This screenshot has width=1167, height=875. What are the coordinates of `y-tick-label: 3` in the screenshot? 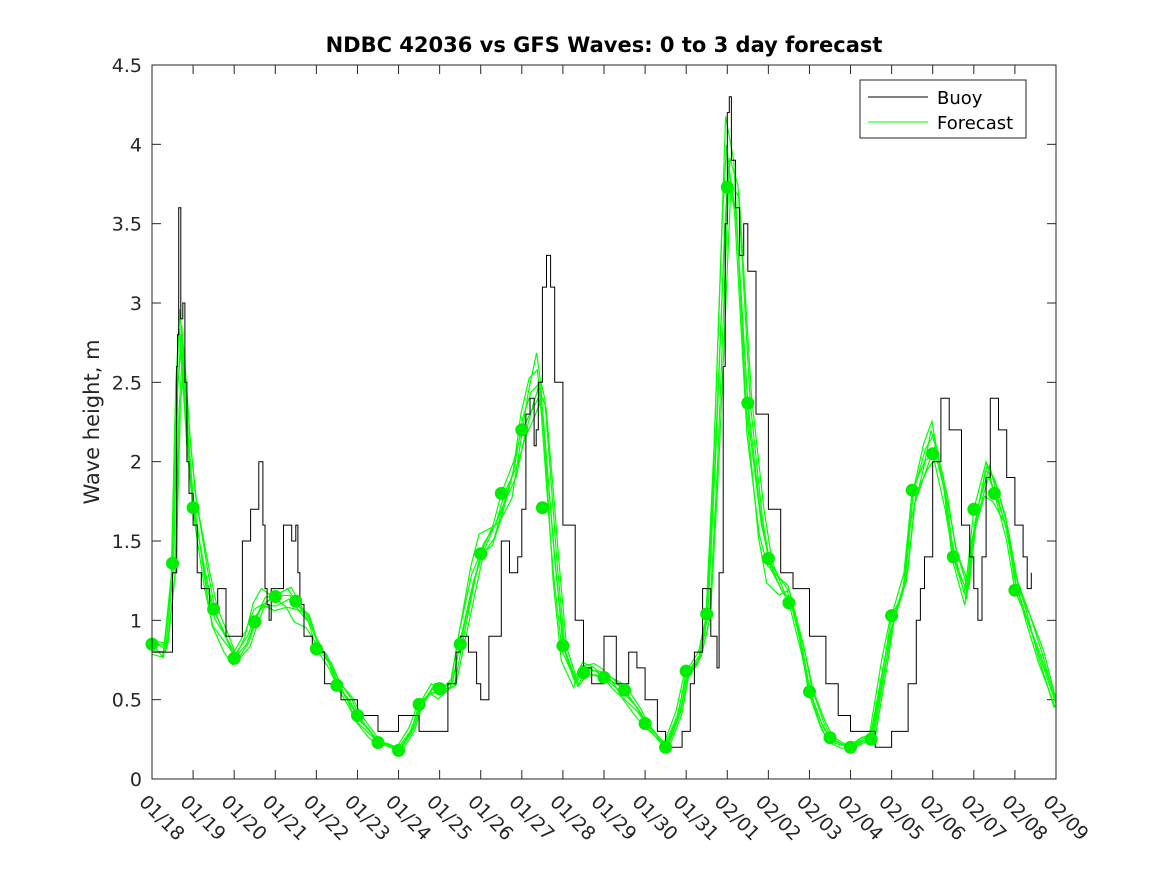 It's located at (136, 304).